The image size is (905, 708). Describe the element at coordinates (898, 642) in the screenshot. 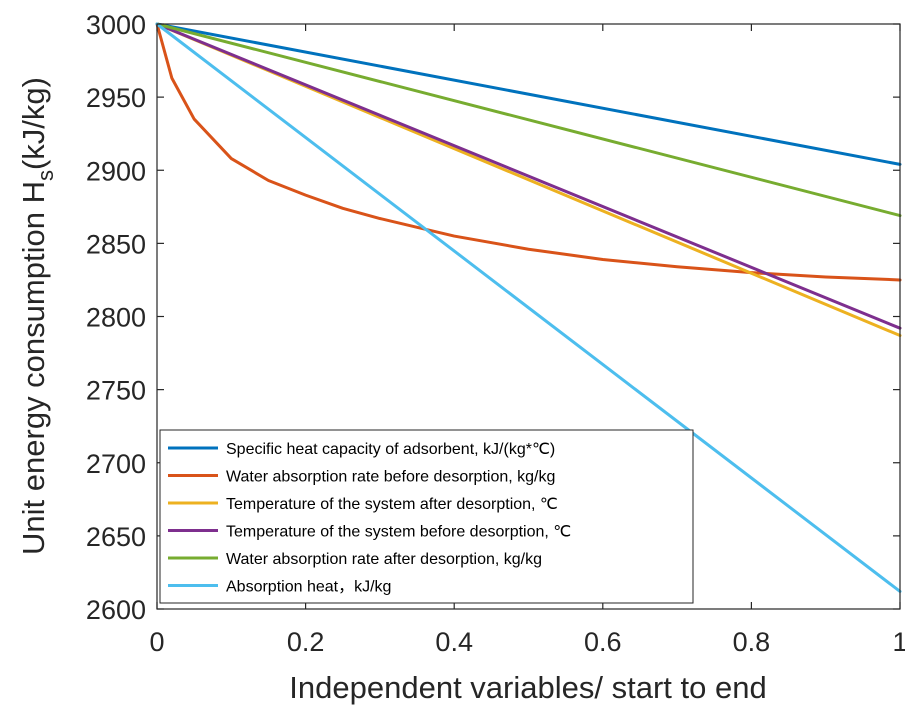

I see `x-tick-label: 1` at that location.